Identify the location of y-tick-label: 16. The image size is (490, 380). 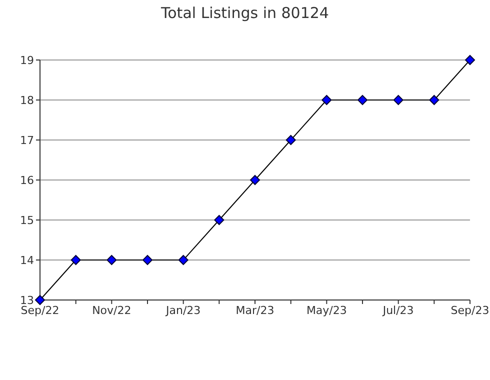
(27, 180).